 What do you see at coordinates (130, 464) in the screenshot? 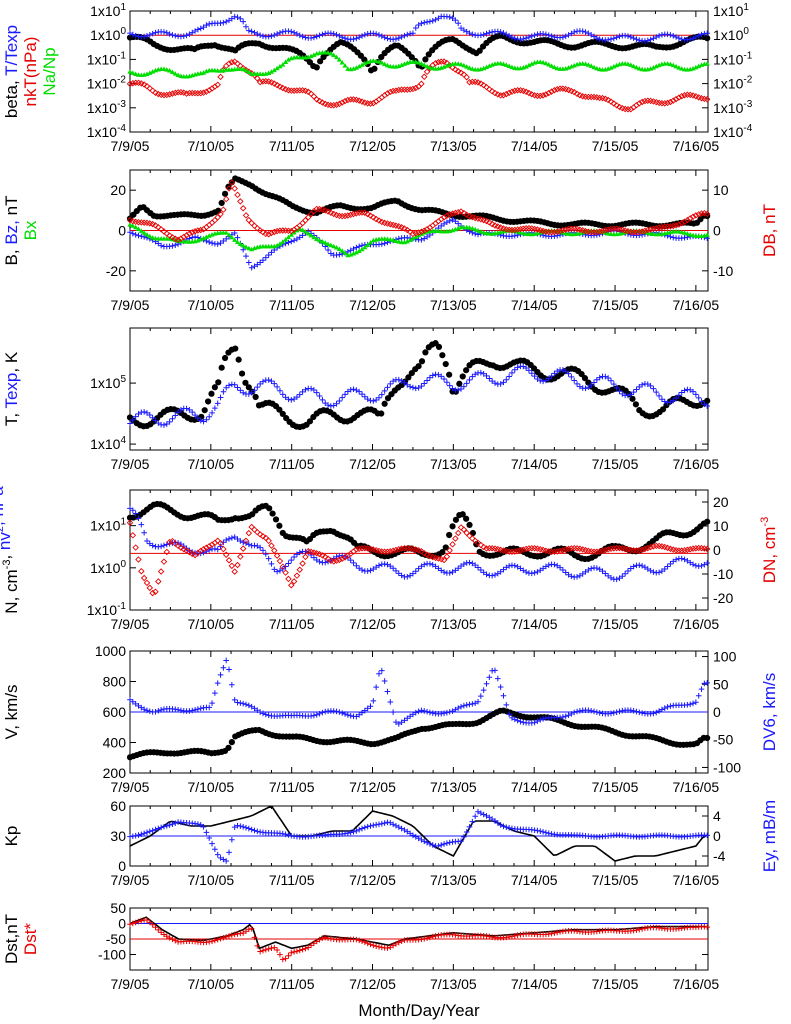
I see `x-tick-label: 7/9/05` at bounding box center [130, 464].